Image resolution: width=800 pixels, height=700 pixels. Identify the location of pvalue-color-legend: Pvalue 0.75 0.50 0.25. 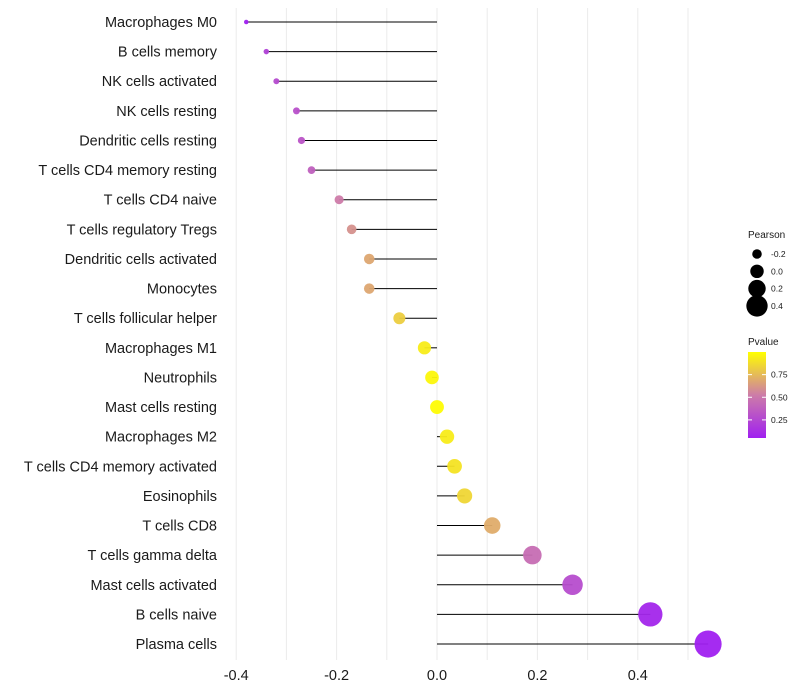
(768, 387).